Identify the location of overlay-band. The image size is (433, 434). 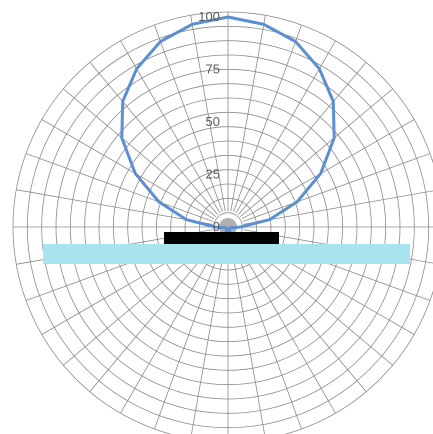
(226, 254).